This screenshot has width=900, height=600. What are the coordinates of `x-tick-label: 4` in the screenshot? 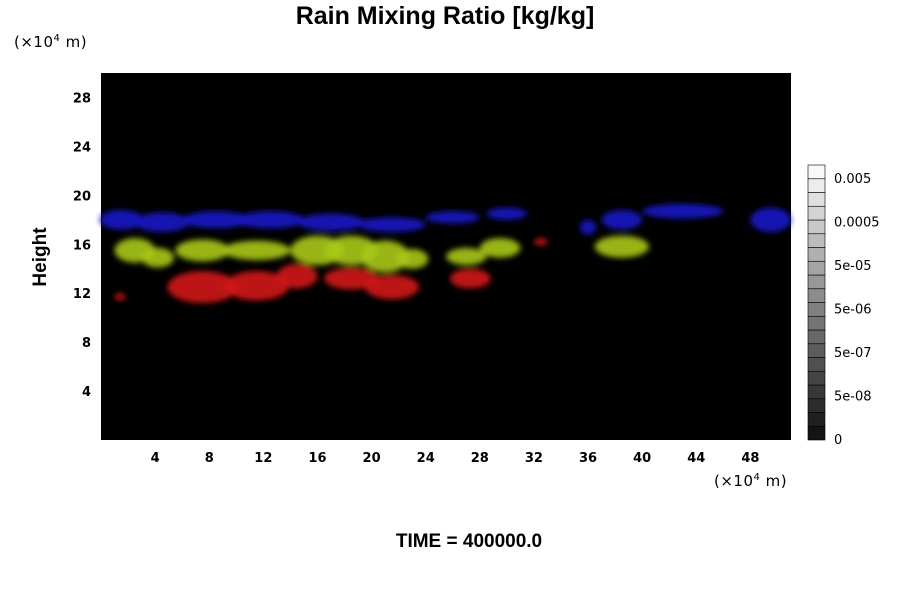 It's located at (155, 458).